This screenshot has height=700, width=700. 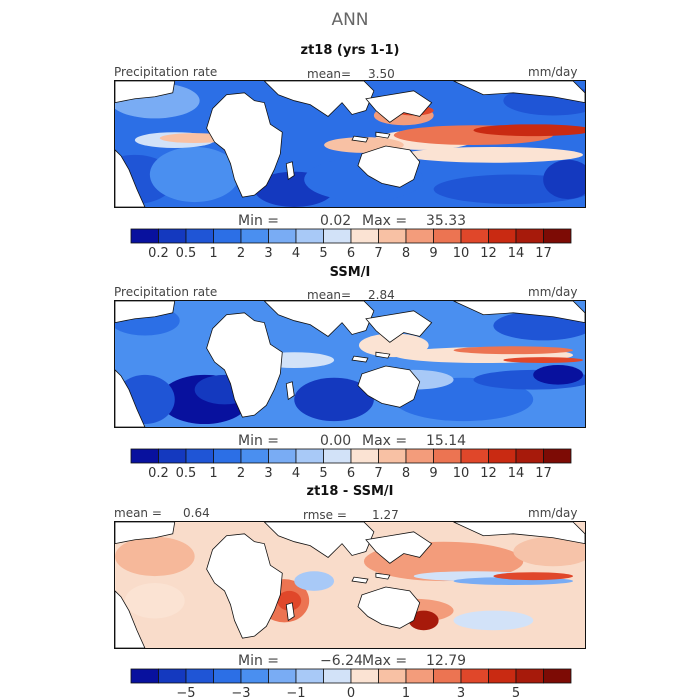 What do you see at coordinates (446, 221) in the screenshot?
I see `max-value: 35.33` at bounding box center [446, 221].